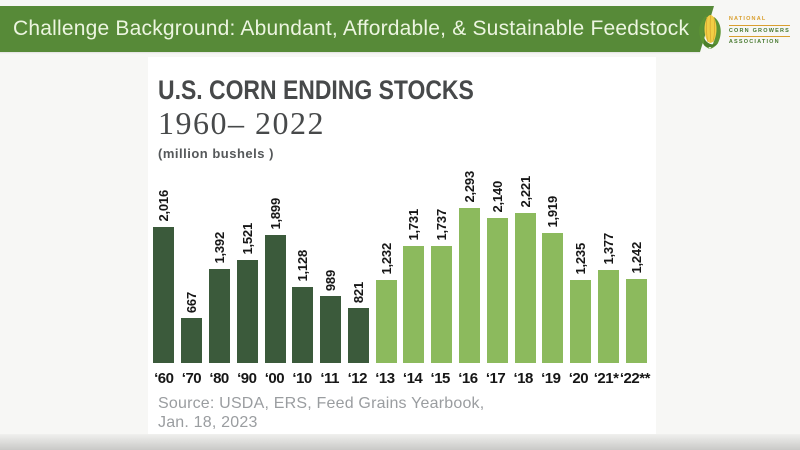  Describe the element at coordinates (247, 378) in the screenshot. I see `year-label: ‘90` at that location.